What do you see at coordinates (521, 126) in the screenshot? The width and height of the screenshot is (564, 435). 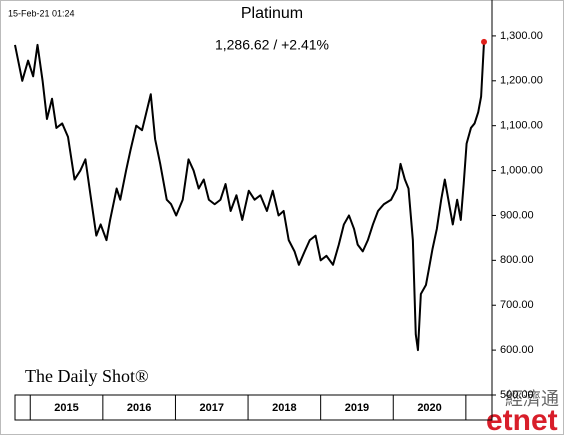 I see `y-tick-label: 1,100.00` at bounding box center [521, 126].